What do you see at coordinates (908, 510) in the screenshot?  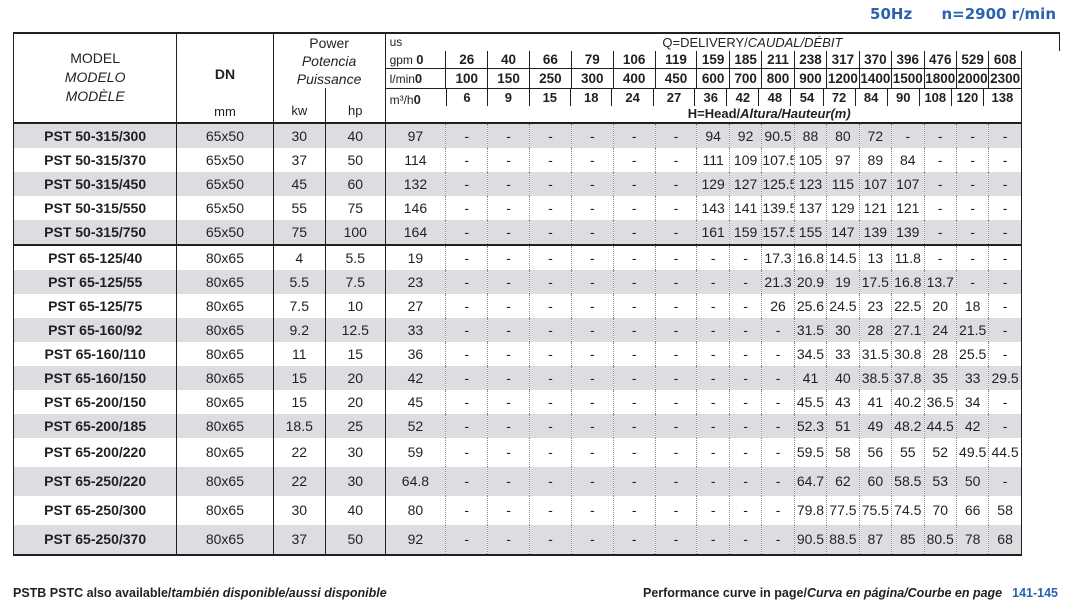 I see `head-cell: 74.5` at bounding box center [908, 510].